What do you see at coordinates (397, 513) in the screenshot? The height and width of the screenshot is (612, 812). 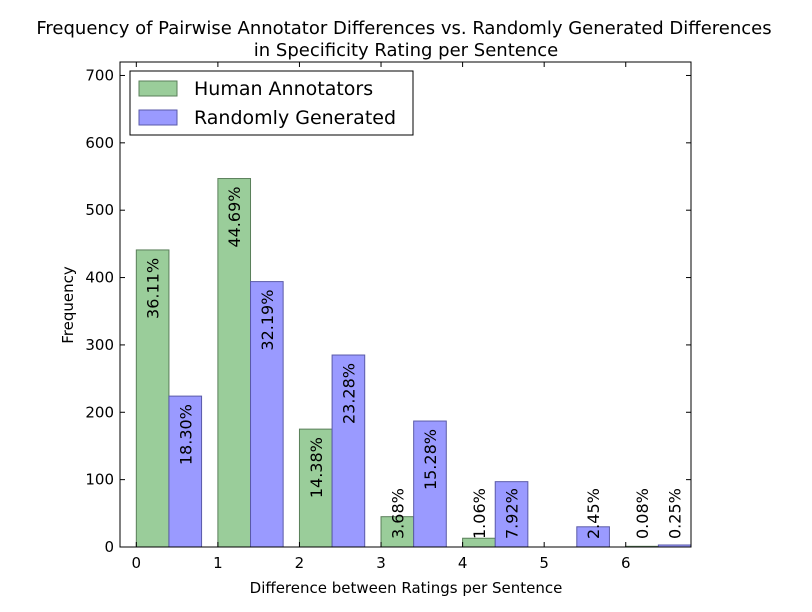 I see `data-label-human-3: 3.68%` at bounding box center [397, 513].